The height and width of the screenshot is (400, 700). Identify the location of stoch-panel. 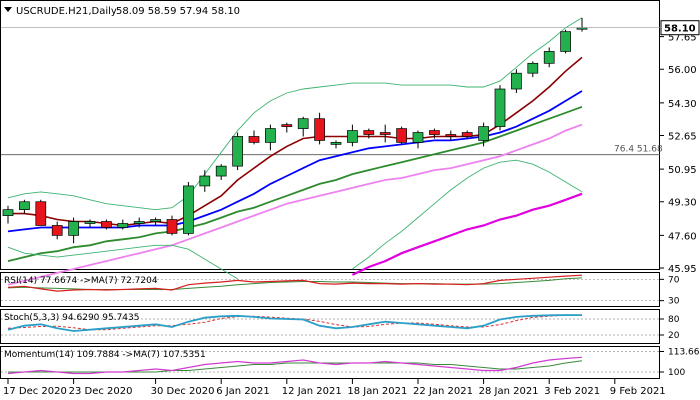
(330, 326).